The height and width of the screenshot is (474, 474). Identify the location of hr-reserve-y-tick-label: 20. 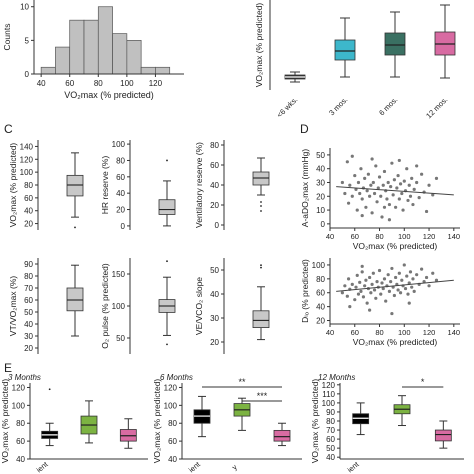
(120, 210).